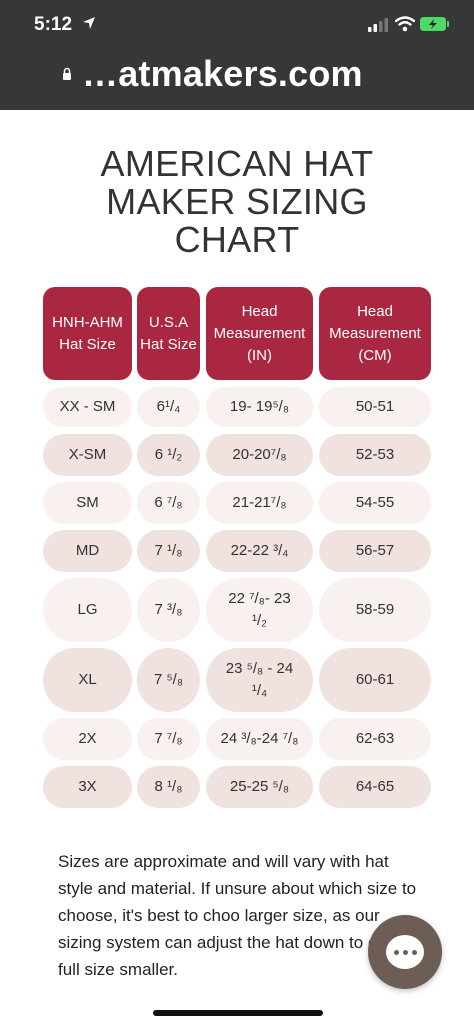 This screenshot has width=474, height=1026. I want to click on row-hnh-size: XX - SM, so click(87, 407).